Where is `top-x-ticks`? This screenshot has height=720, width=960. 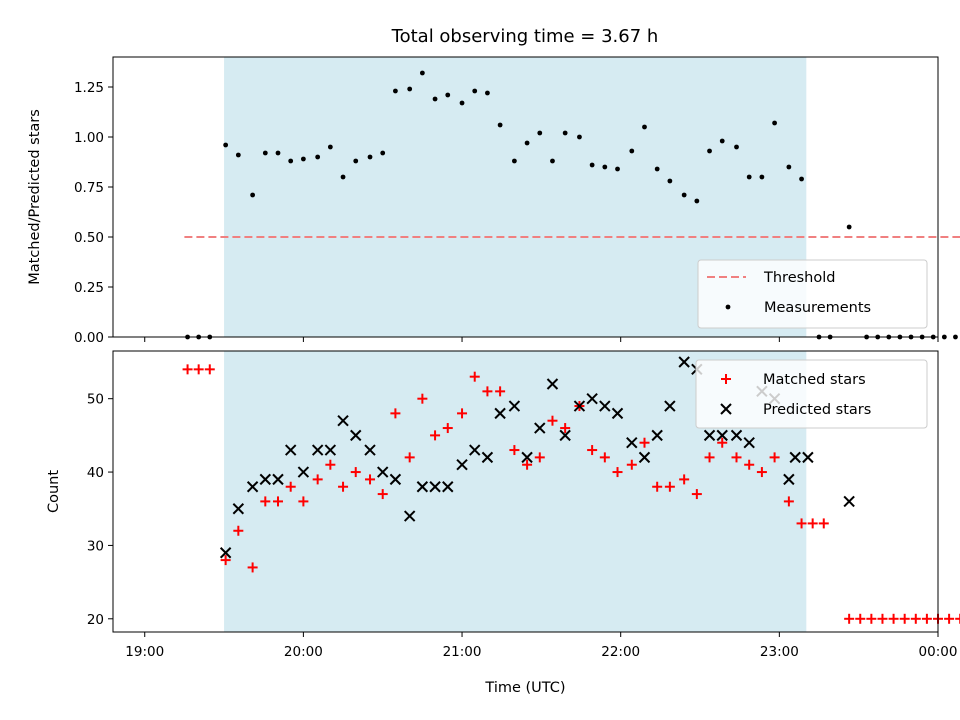 top-x-ticks is located at coordinates (541, 339).